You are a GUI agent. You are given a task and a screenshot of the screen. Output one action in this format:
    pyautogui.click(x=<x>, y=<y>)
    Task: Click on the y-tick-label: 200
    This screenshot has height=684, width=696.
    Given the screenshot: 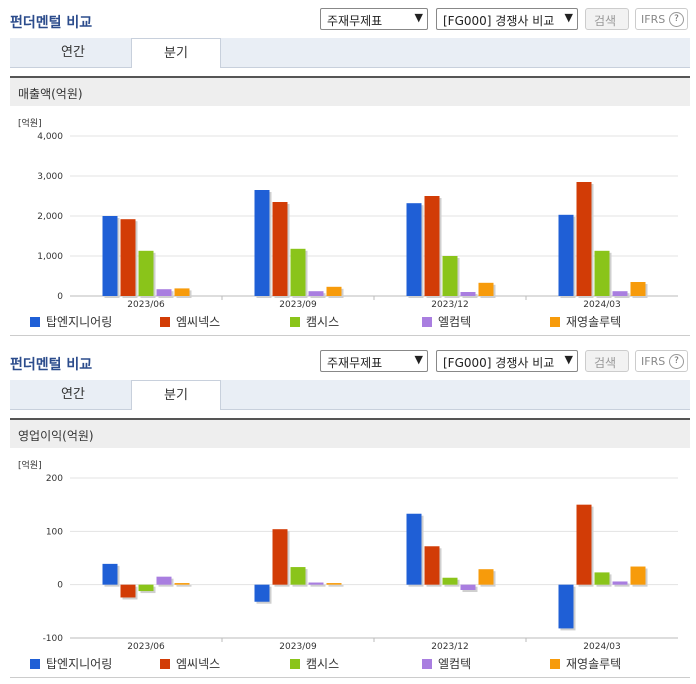 What is the action you would take?
    pyautogui.click(x=54, y=479)
    